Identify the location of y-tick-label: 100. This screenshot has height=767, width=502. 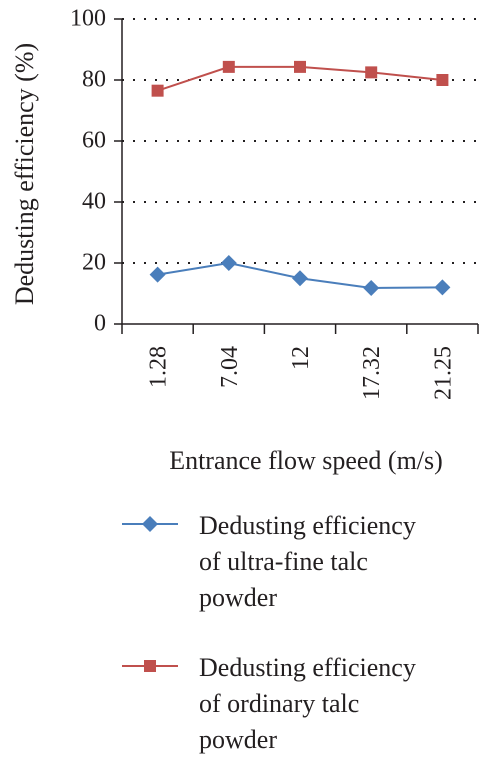
(88, 19).